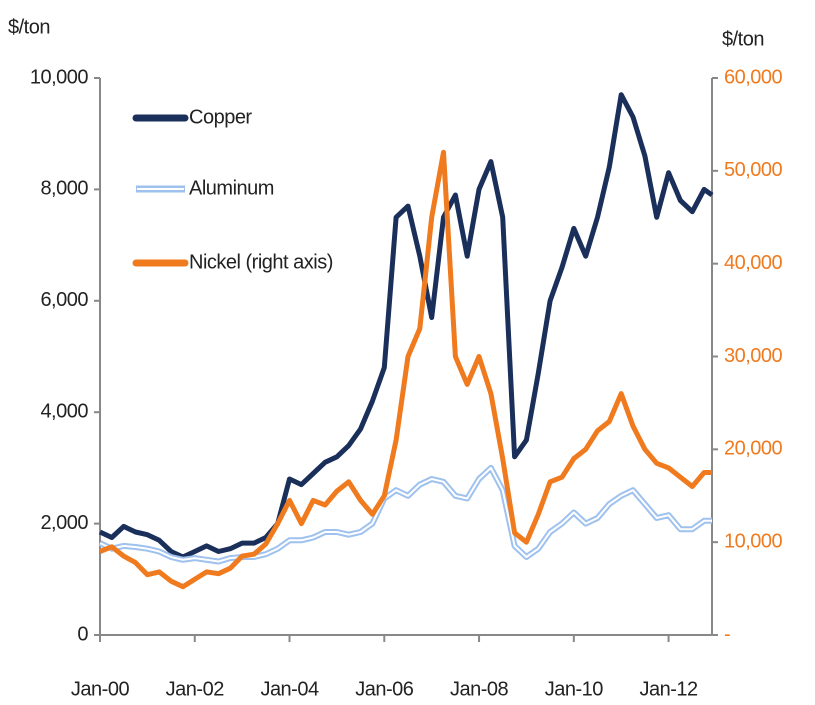  I want to click on legend-label: Copper, so click(220, 117).